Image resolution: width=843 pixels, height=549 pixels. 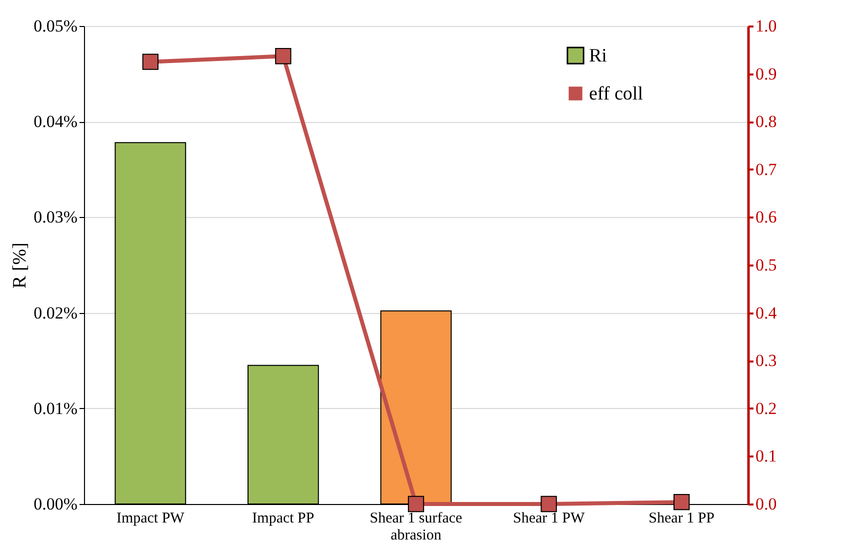 What do you see at coordinates (56, 312) in the screenshot?
I see `y-tick-label: 0.02%` at bounding box center [56, 312].